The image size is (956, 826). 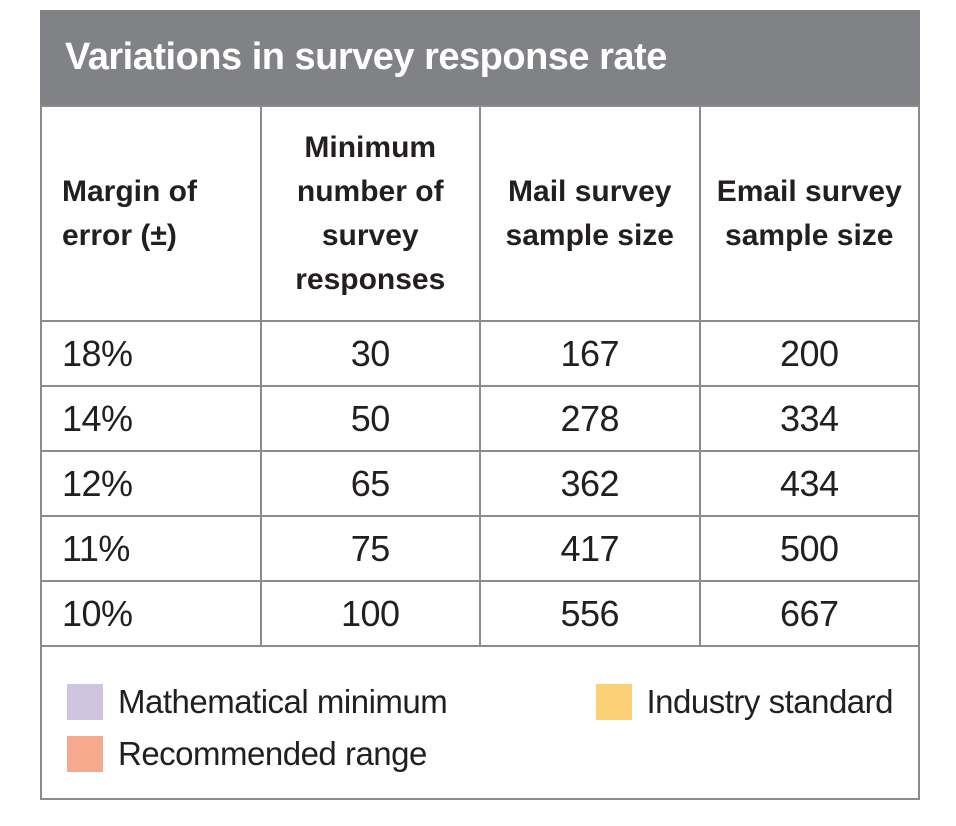 I want to click on legend-swatch-industry-standard, so click(x=613, y=702).